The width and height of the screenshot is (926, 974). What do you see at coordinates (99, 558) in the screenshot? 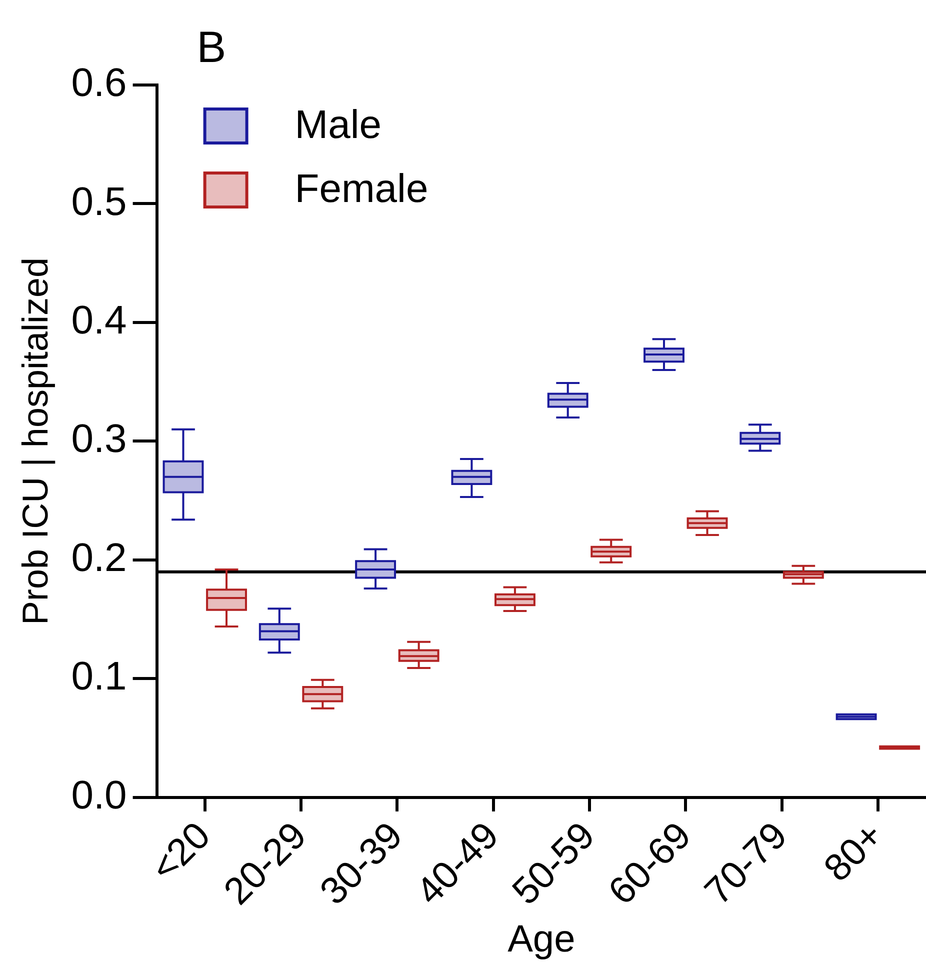
I see `y-tick-label: 0.2` at bounding box center [99, 558].